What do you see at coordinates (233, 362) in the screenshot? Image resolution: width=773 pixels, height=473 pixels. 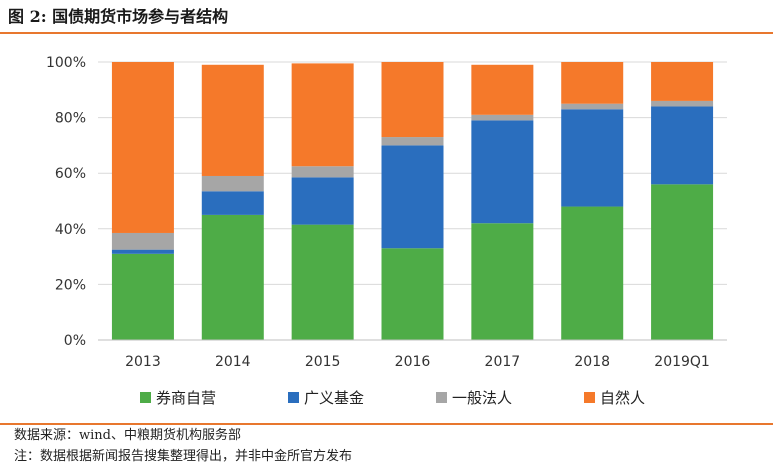 I see `x-tick-label: 2014` at bounding box center [233, 362].